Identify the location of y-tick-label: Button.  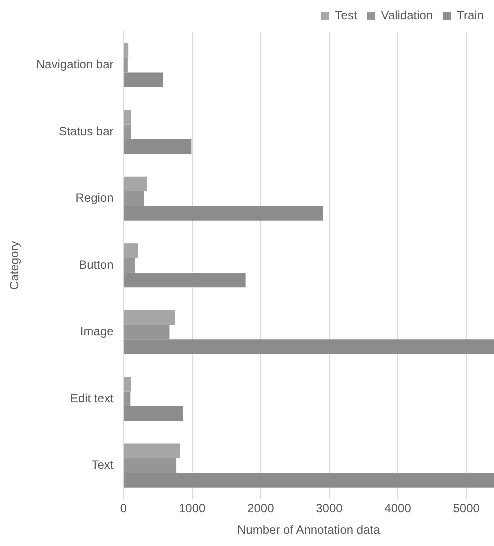
(96, 265).